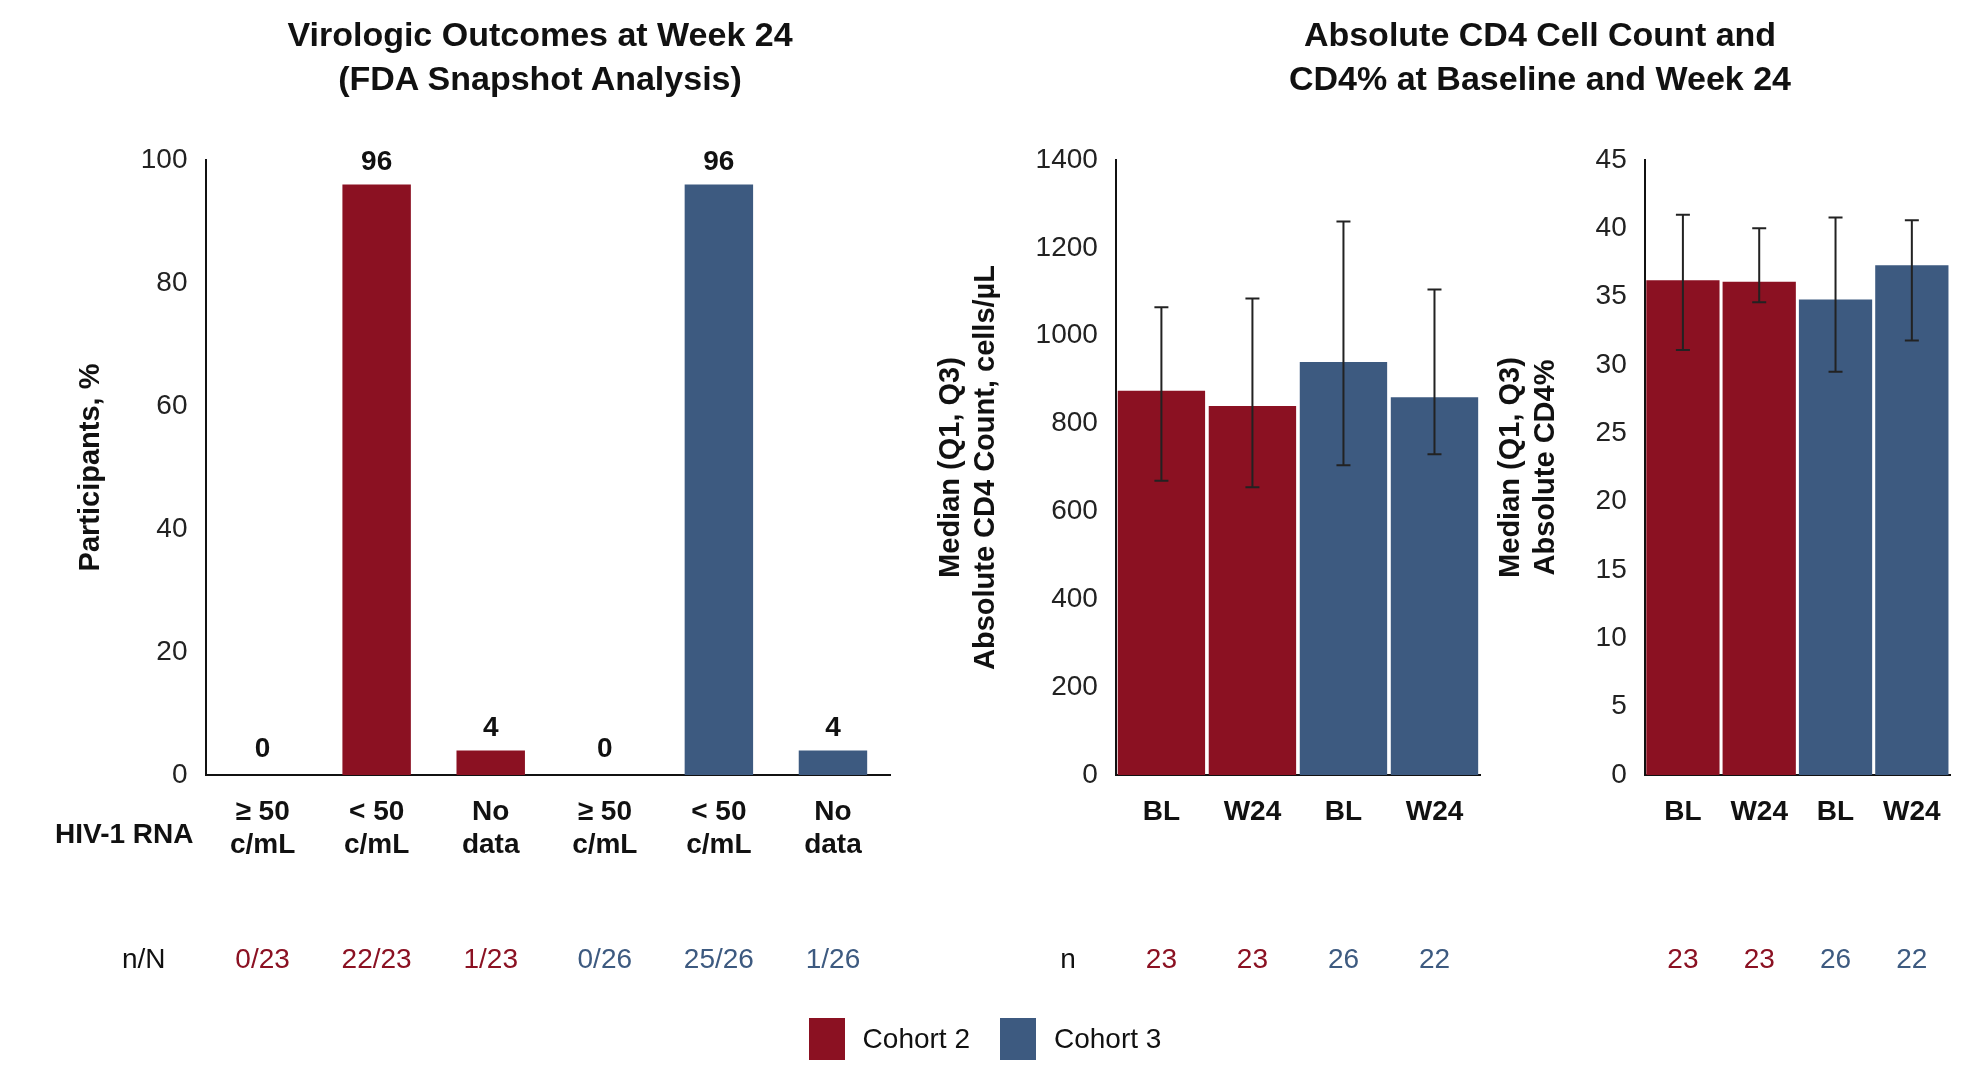 Image resolution: width=1970 pixels, height=1068 pixels. What do you see at coordinates (1540, 56) in the screenshot?
I see `chart-title: Absolute CD4 Cell Count and CD4% at Baseline and Week 24` at bounding box center [1540, 56].